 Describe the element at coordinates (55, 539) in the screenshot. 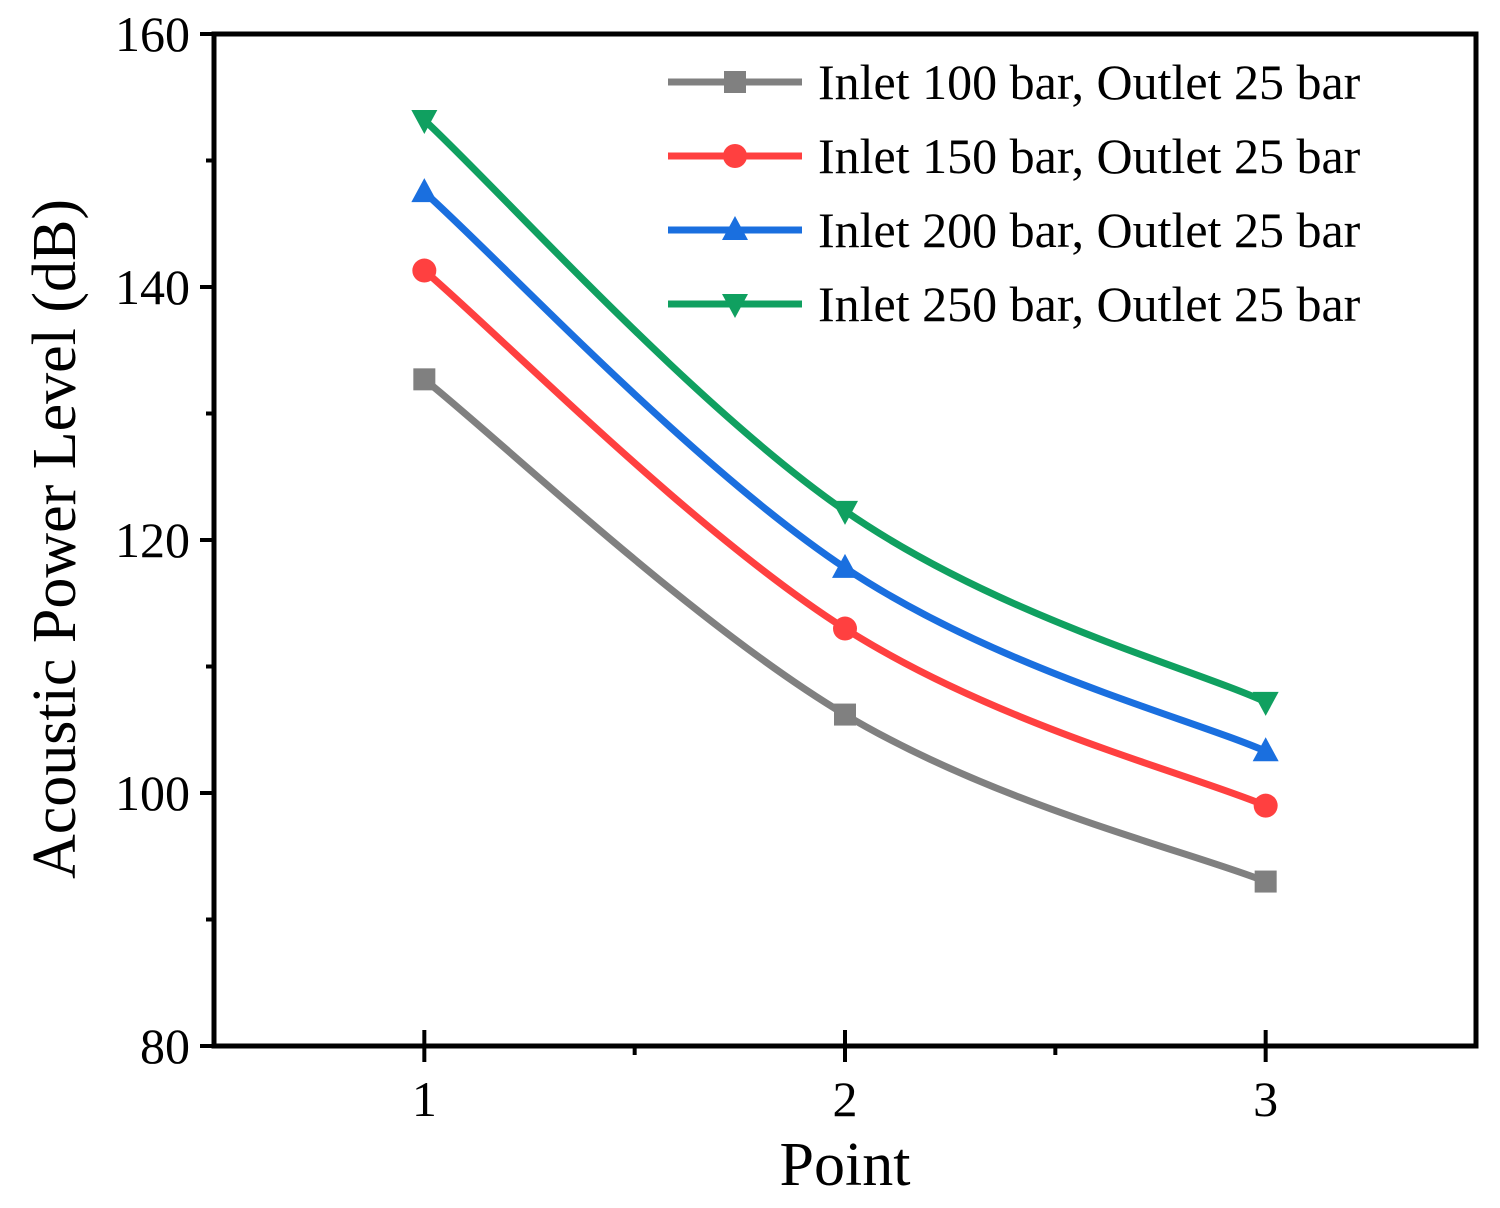

I see `y-axis-title: Acoustic Power Level (dB)` at that location.